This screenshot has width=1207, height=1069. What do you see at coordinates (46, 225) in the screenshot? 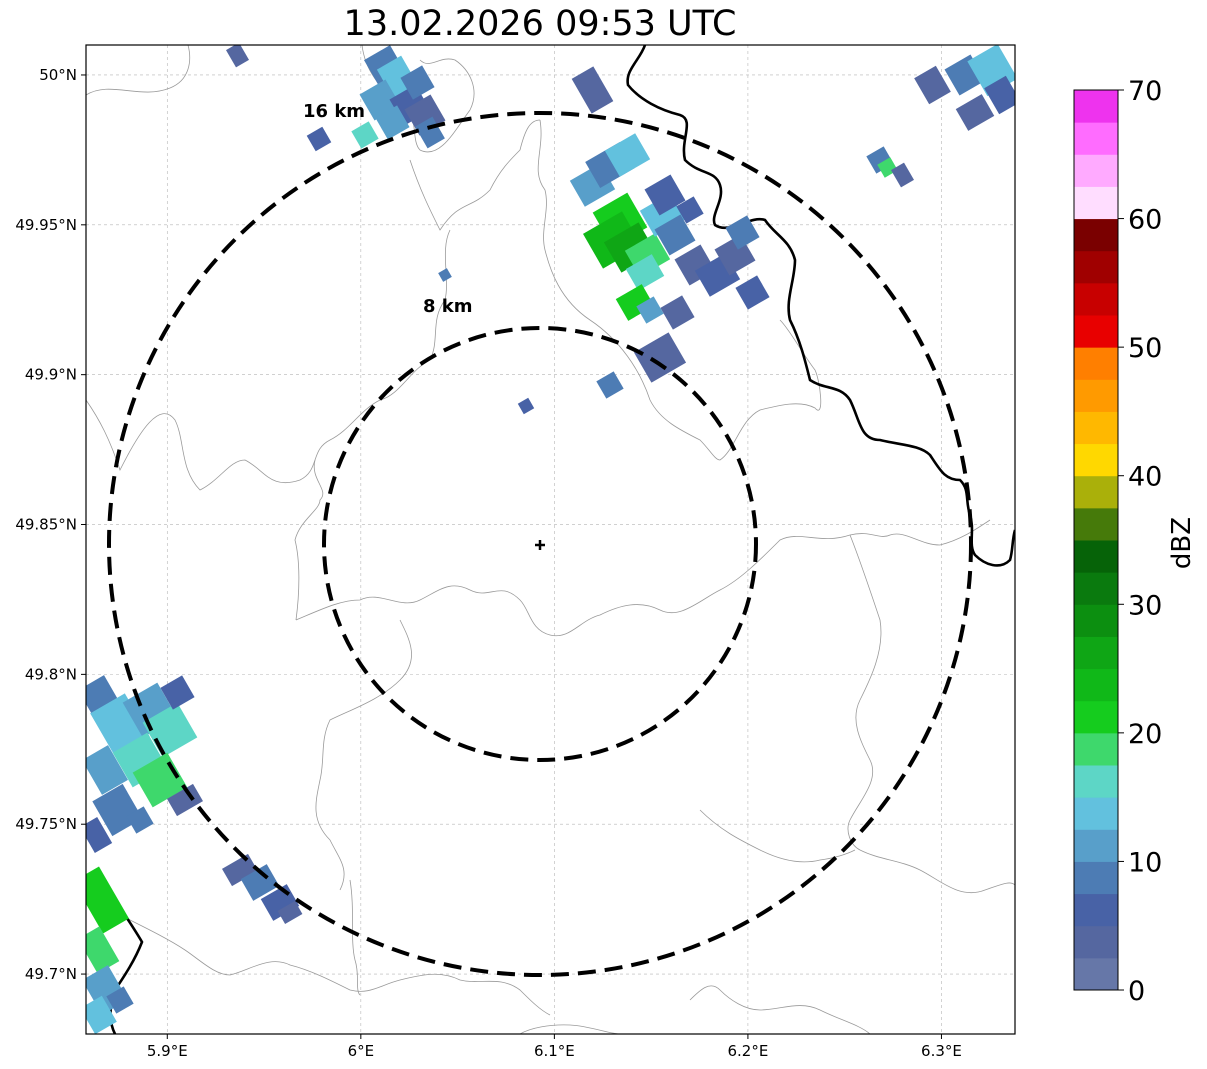
I see `y-tick-label: 49.95°N` at bounding box center [46, 225].